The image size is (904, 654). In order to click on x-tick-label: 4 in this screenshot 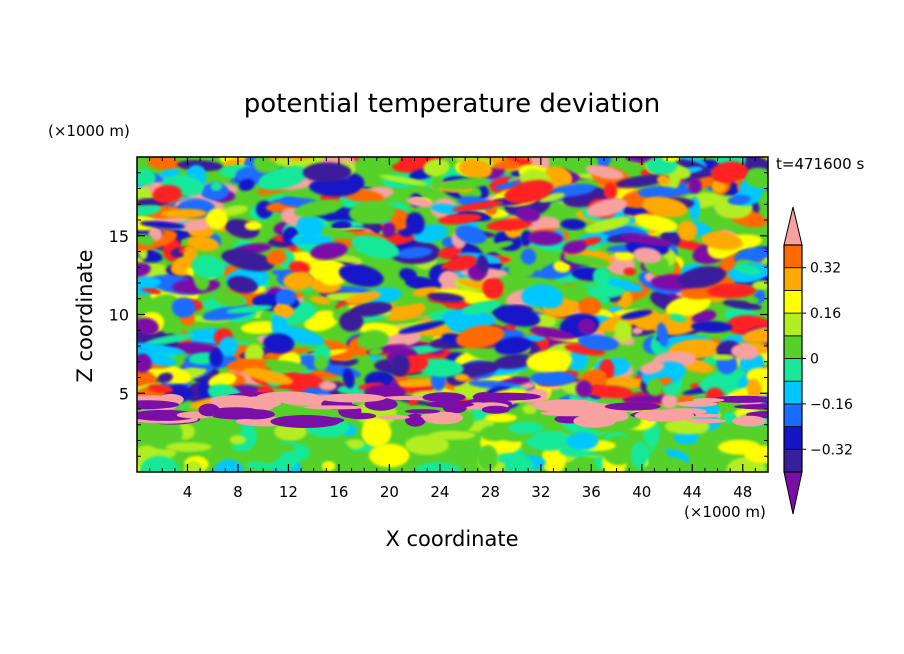, I will do `click(188, 492)`.